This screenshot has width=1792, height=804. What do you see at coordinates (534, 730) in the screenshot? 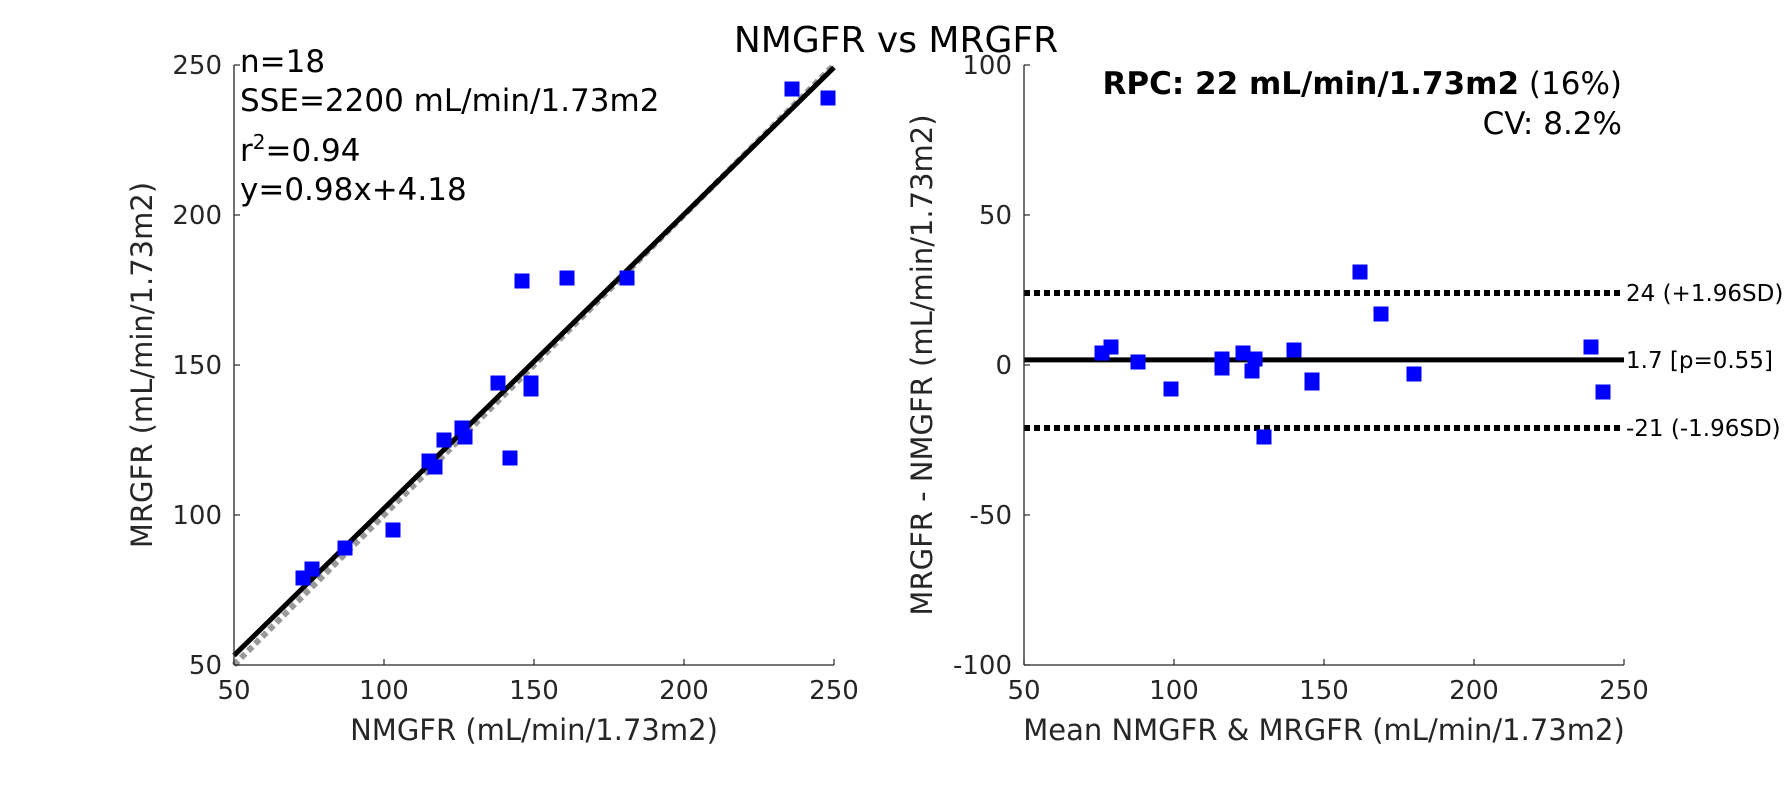
I see `correlation-x-axis-label: NMGFR (mL/min/1.73m2)` at bounding box center [534, 730].